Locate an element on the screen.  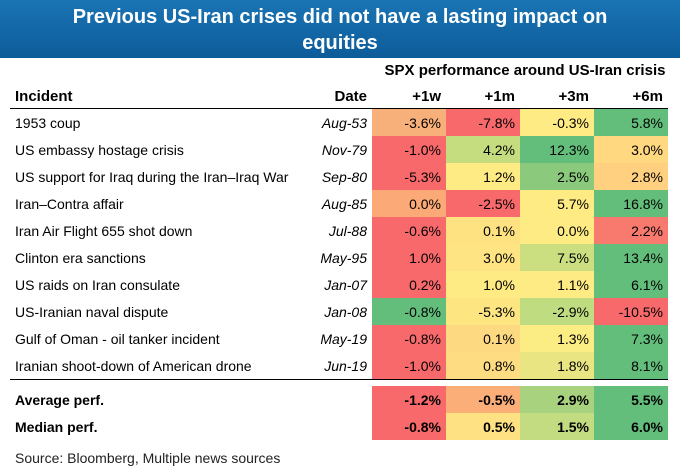
summary-perf-cell: -1.2% is located at coordinates (409, 399).